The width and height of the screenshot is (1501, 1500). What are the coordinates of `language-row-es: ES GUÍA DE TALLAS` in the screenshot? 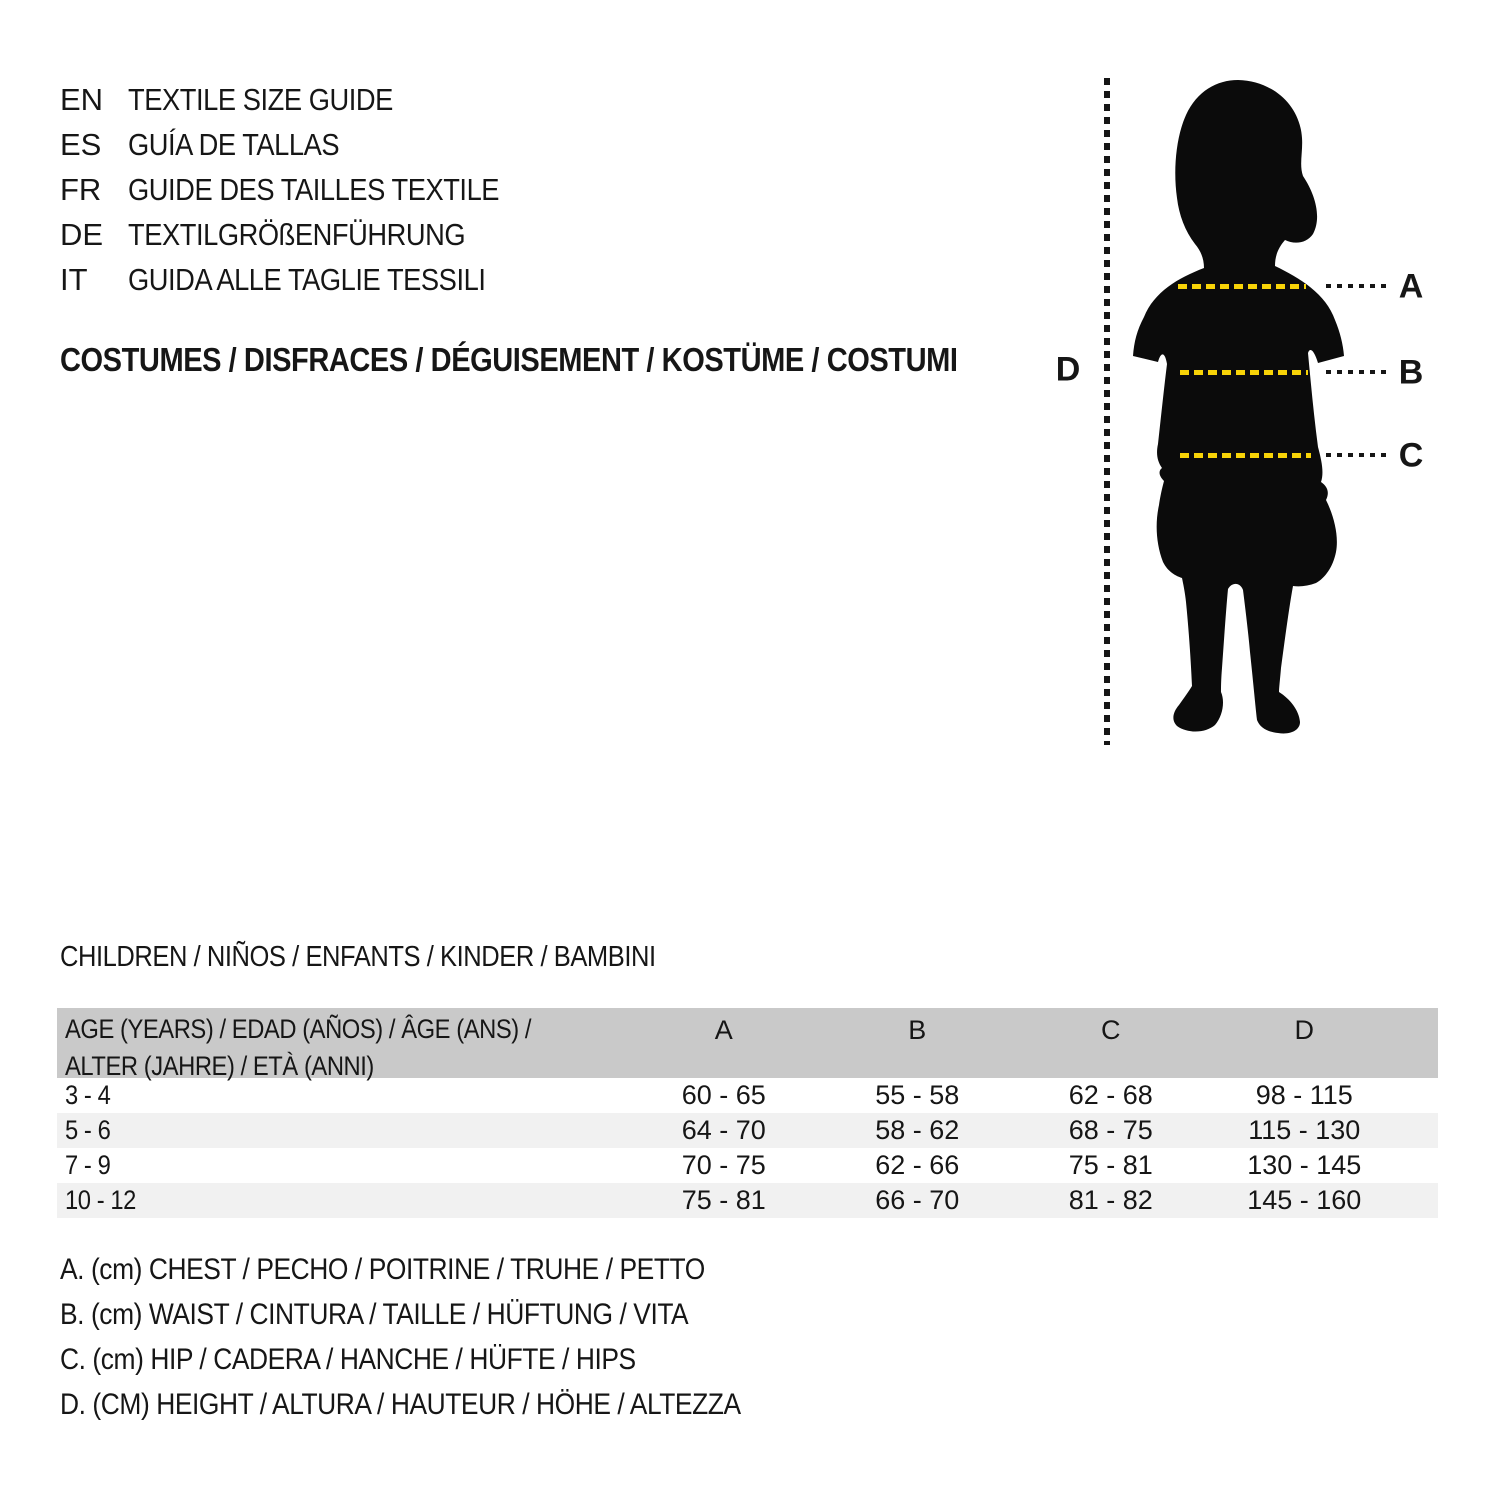 It's located at (305, 144).